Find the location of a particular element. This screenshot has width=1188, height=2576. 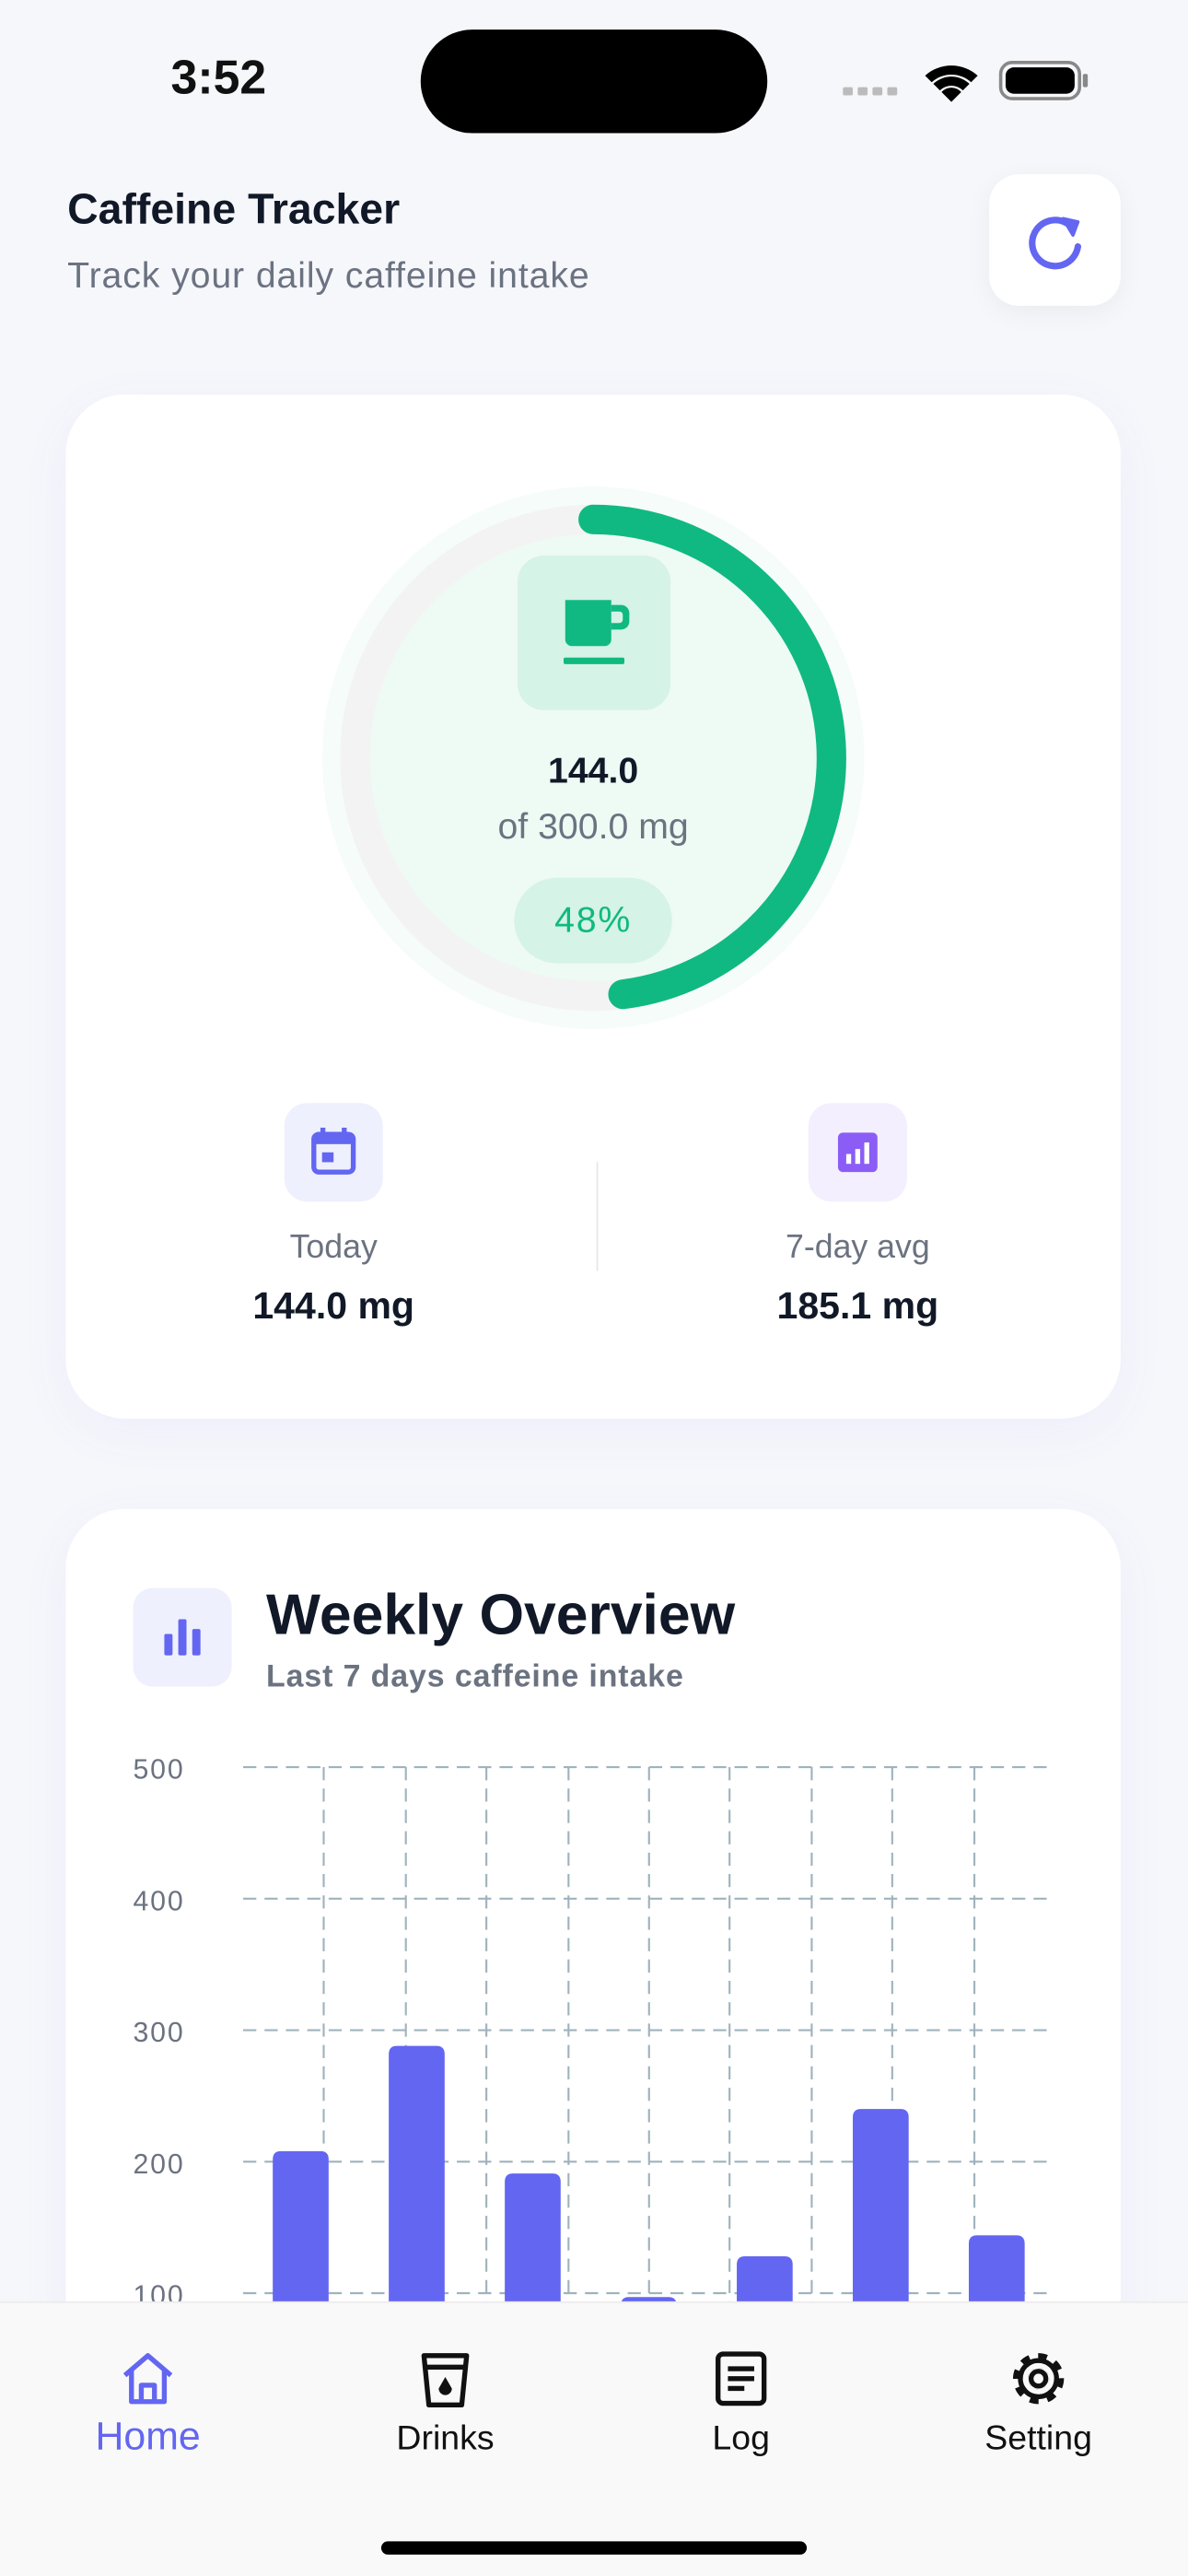

tab-label: Log is located at coordinates (741, 2438).